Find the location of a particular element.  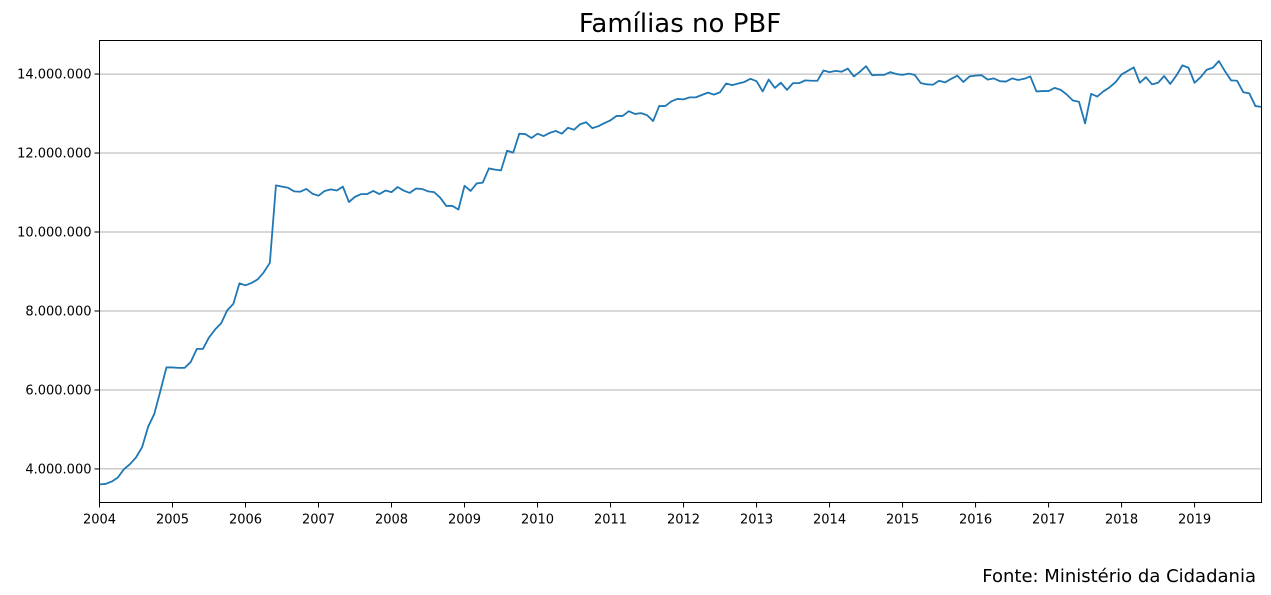

x-tick-label: 2019 is located at coordinates (1194, 520).